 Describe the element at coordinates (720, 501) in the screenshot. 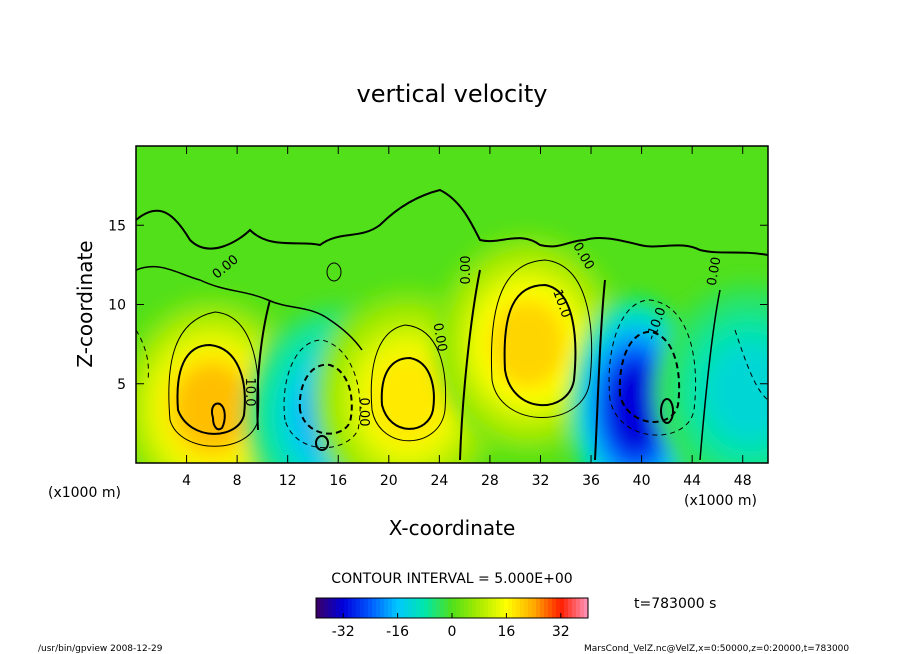

I see `x-units-right: (x1000 m)` at that location.